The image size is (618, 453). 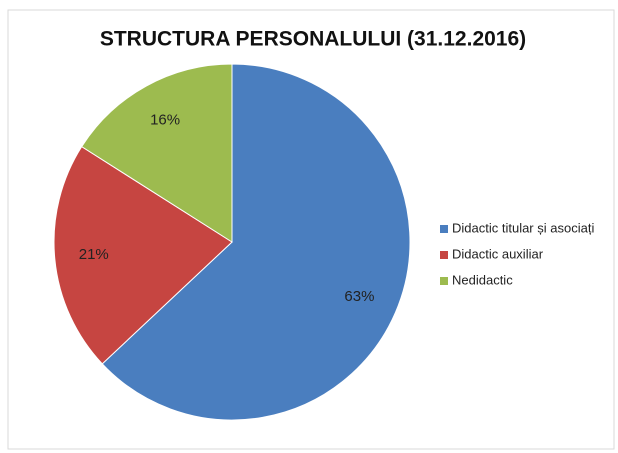 I want to click on data-label: 21%, so click(x=94, y=254).